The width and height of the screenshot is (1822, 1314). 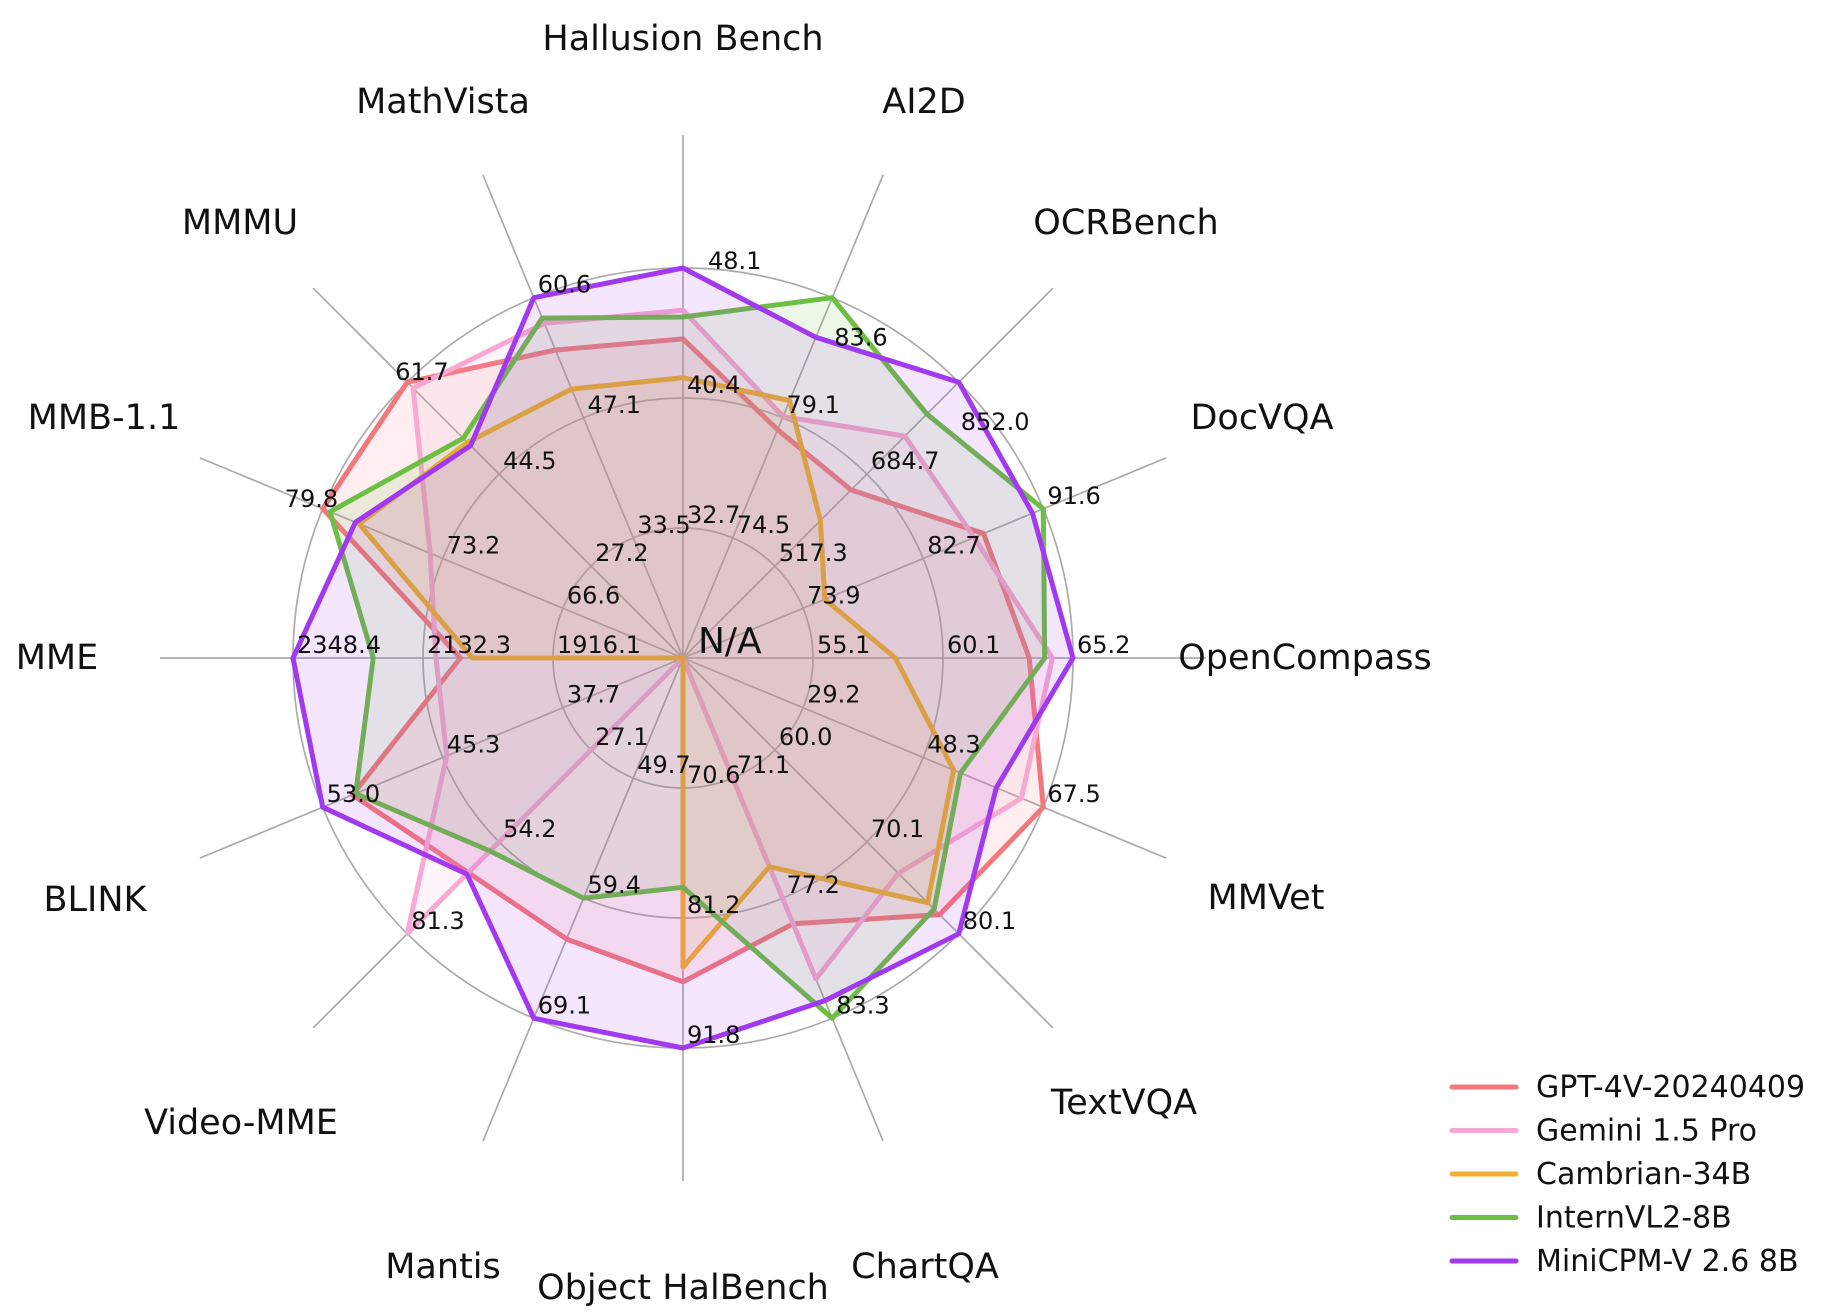 I want to click on tick-label-mathvista-r1: 33.5, so click(x=663, y=525).